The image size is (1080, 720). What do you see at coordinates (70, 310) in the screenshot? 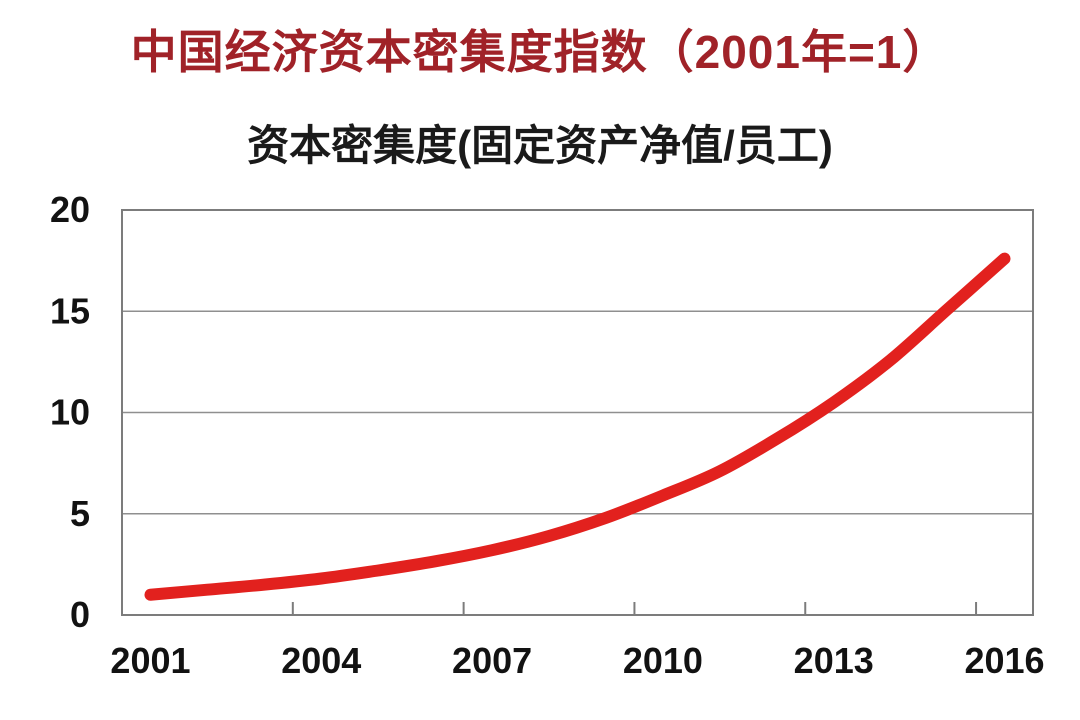
I see `y-axis-label: 15` at bounding box center [70, 310].